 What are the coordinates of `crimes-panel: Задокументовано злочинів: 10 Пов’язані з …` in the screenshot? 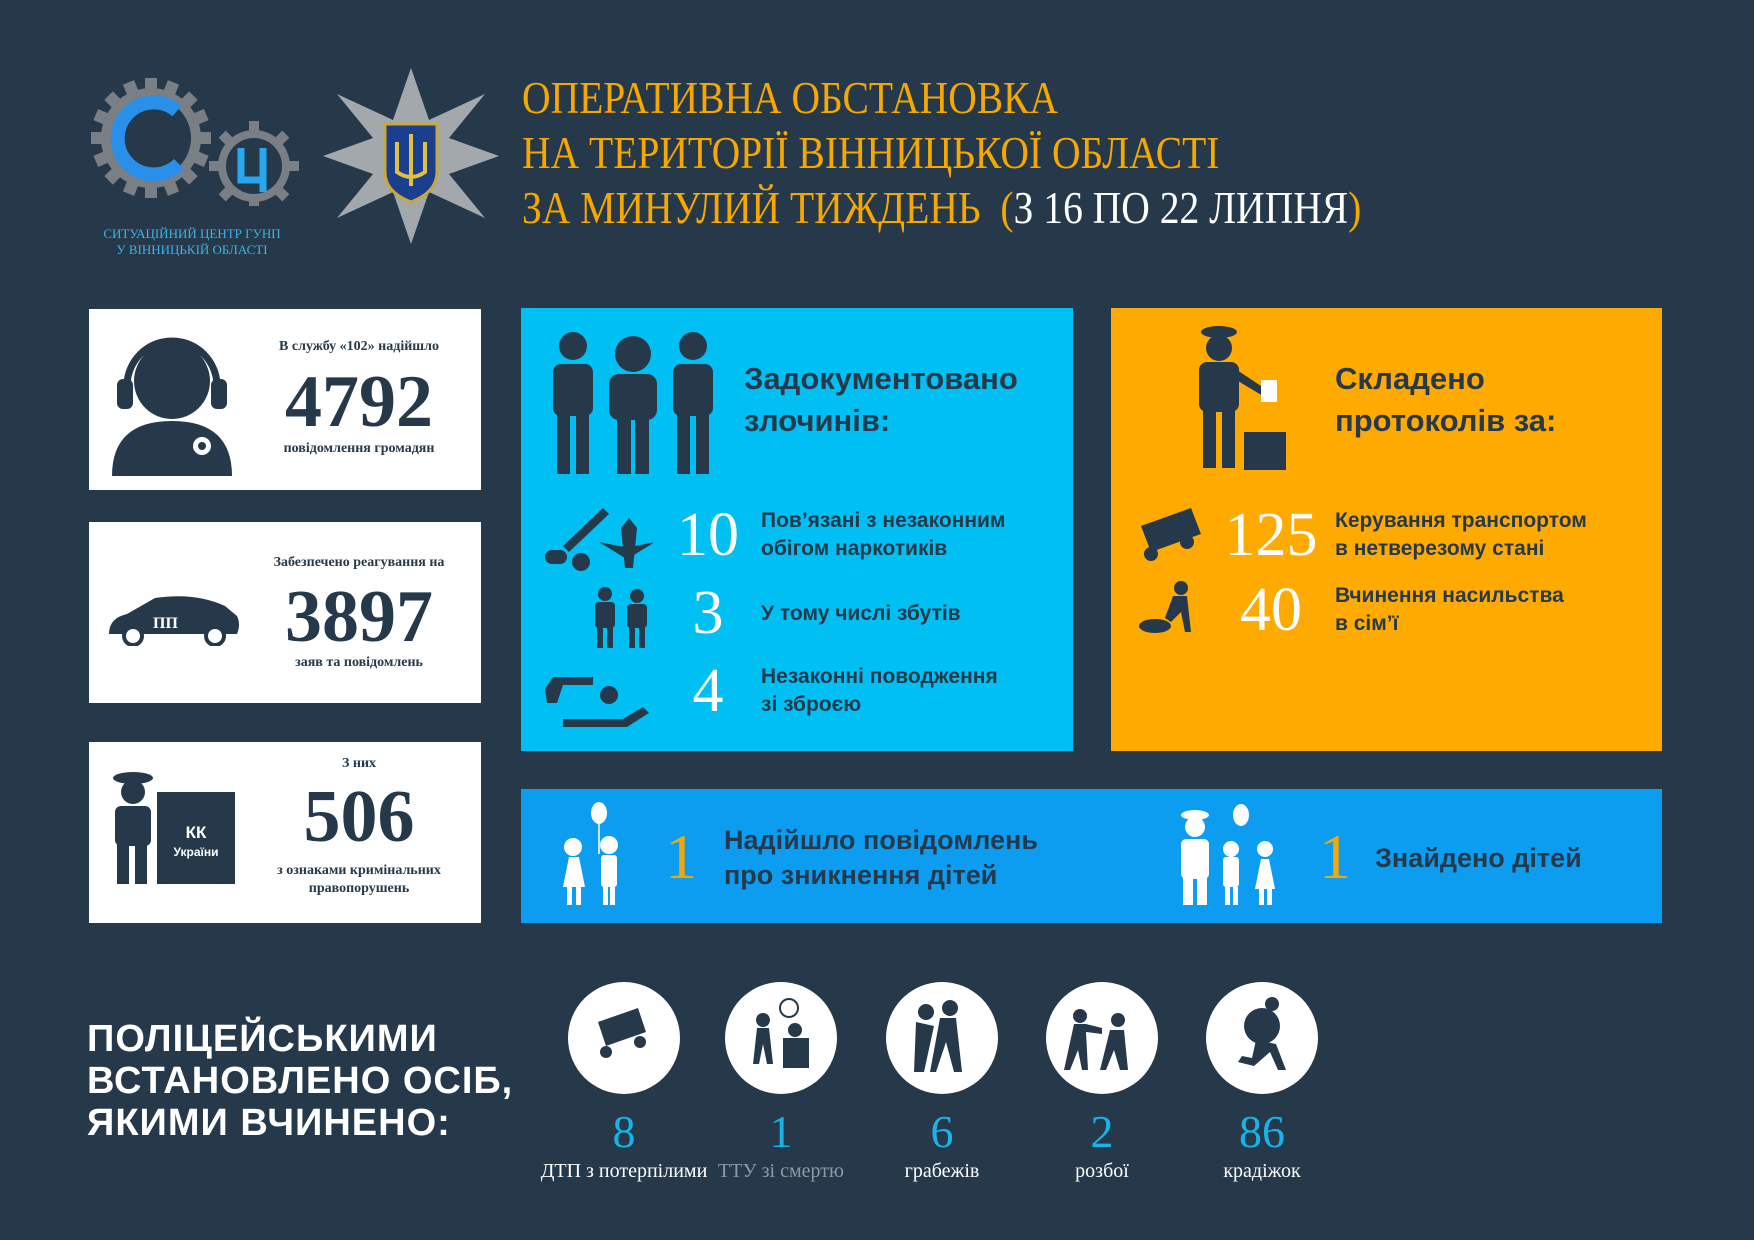 It's located at (797, 529).